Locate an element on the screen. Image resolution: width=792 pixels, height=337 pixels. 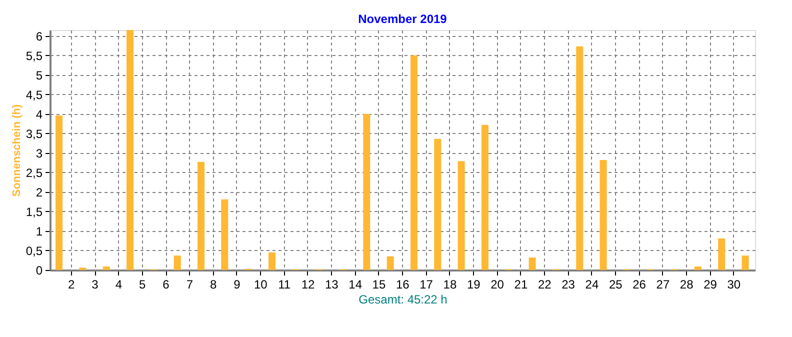
y-tick-label: 3,5 is located at coordinates (34, 133).